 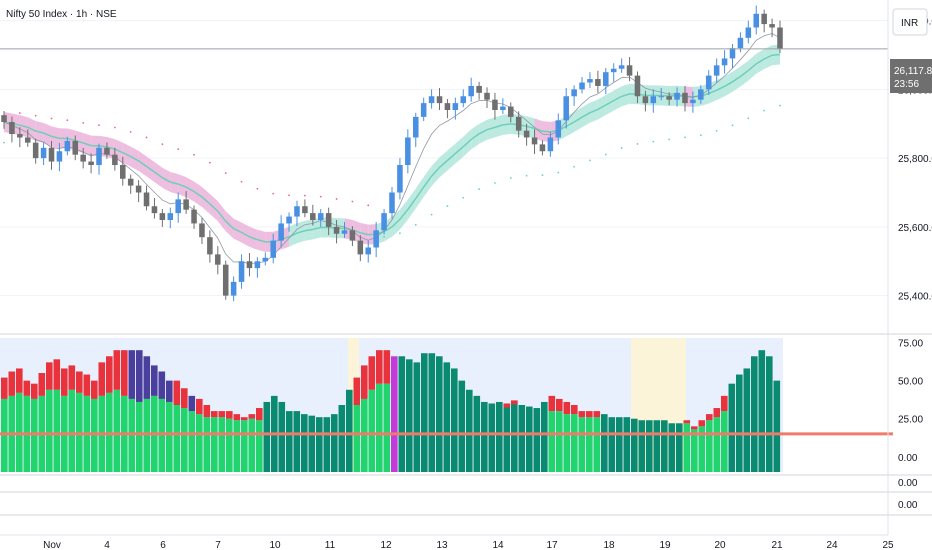 I want to click on last-price-value: 26,117.80, so click(x=913, y=71).